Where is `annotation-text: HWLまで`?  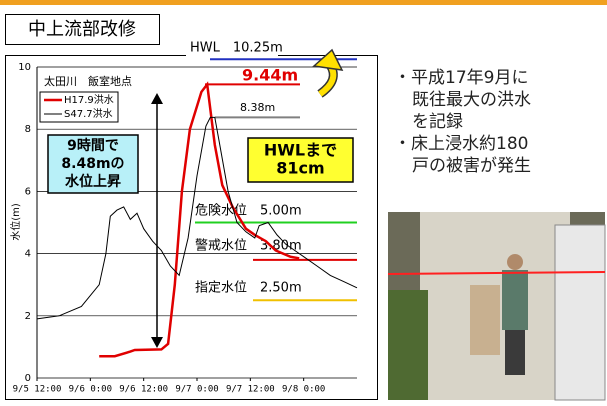 annotation-text: HWLまで is located at coordinates (300, 150).